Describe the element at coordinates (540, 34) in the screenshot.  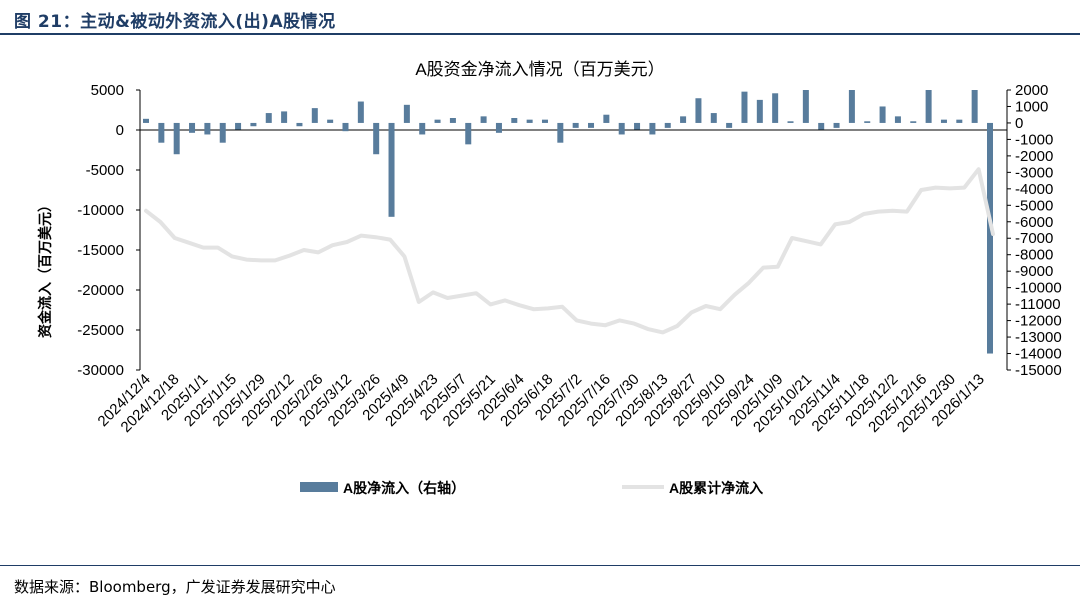
I see `header-rule` at that location.